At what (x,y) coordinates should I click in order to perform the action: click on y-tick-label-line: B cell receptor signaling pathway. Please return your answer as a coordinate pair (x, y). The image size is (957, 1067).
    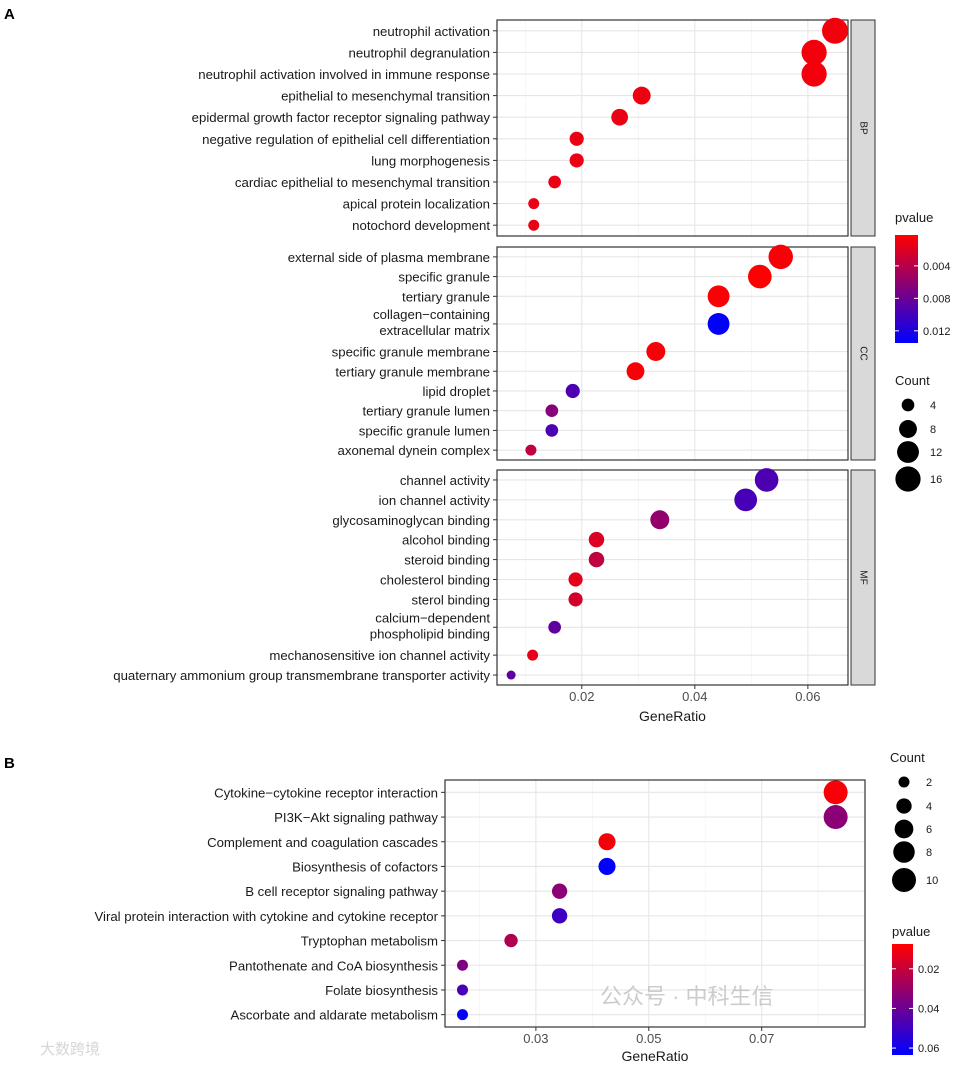
    Looking at the image, I should click on (341, 891).